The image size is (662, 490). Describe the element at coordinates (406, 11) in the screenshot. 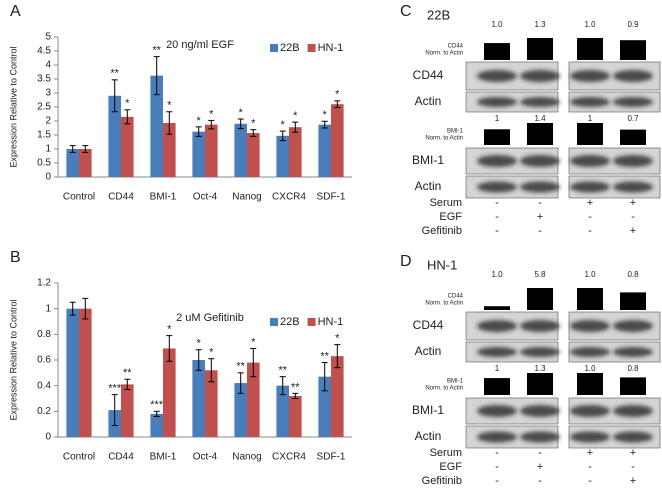

I see `panel-letter: C` at that location.